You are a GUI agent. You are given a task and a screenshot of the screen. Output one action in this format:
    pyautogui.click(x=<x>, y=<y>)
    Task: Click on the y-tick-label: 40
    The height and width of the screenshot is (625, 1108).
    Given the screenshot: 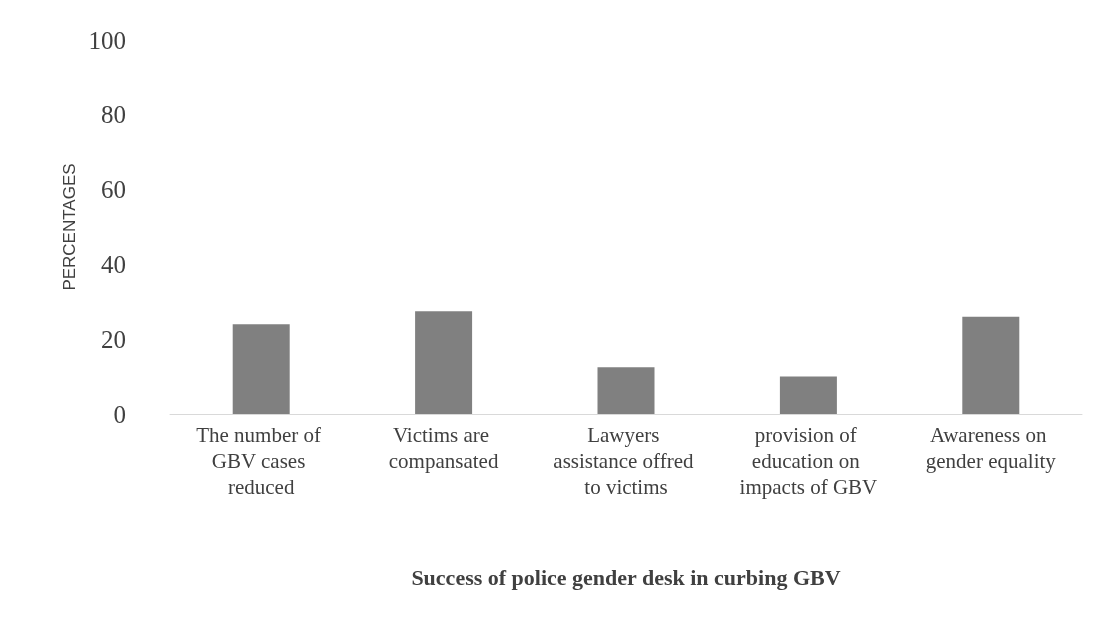 What is the action you would take?
    pyautogui.click(x=113, y=264)
    